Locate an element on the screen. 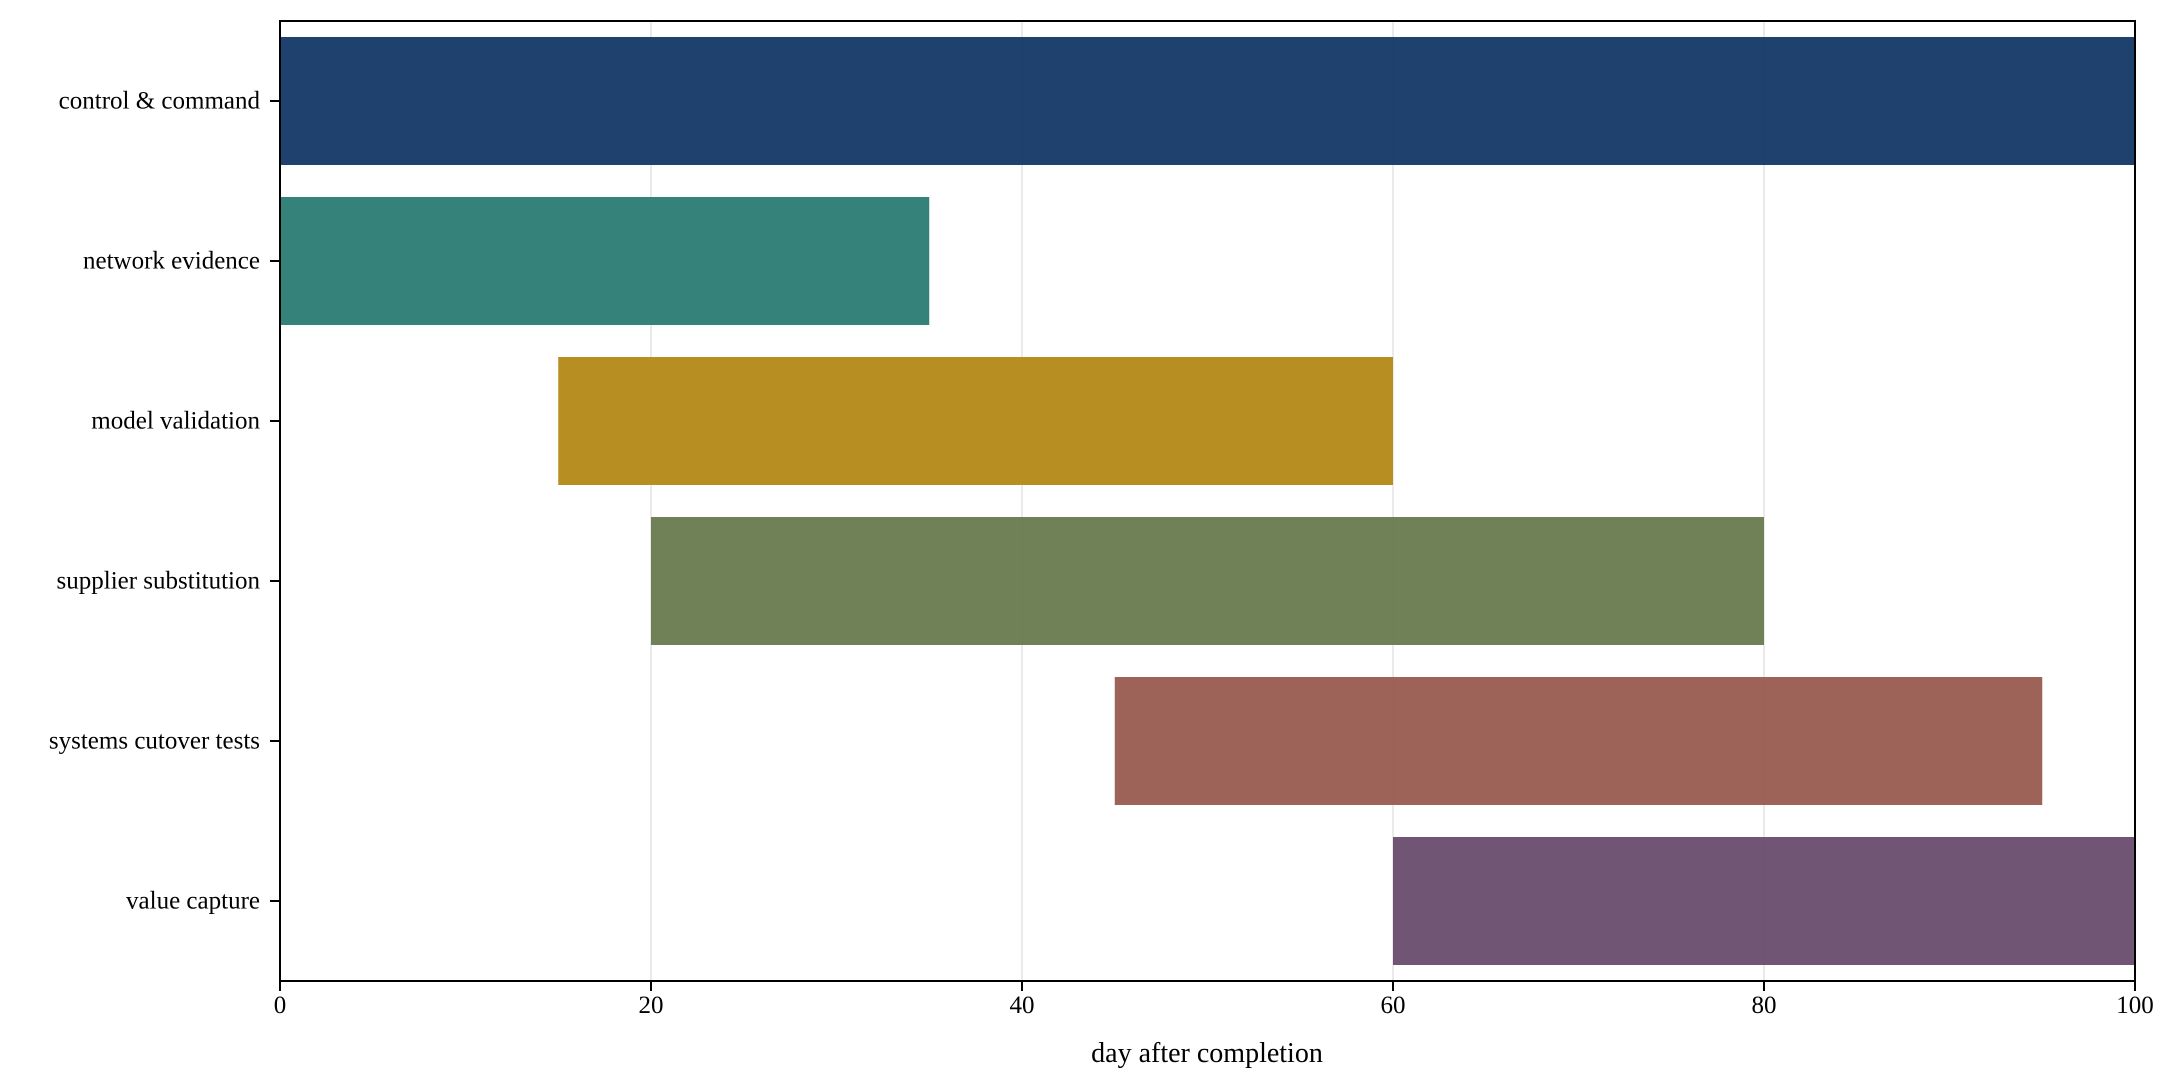 The width and height of the screenshot is (2175, 1089). y-tick-label-5: value capture is located at coordinates (193, 901).